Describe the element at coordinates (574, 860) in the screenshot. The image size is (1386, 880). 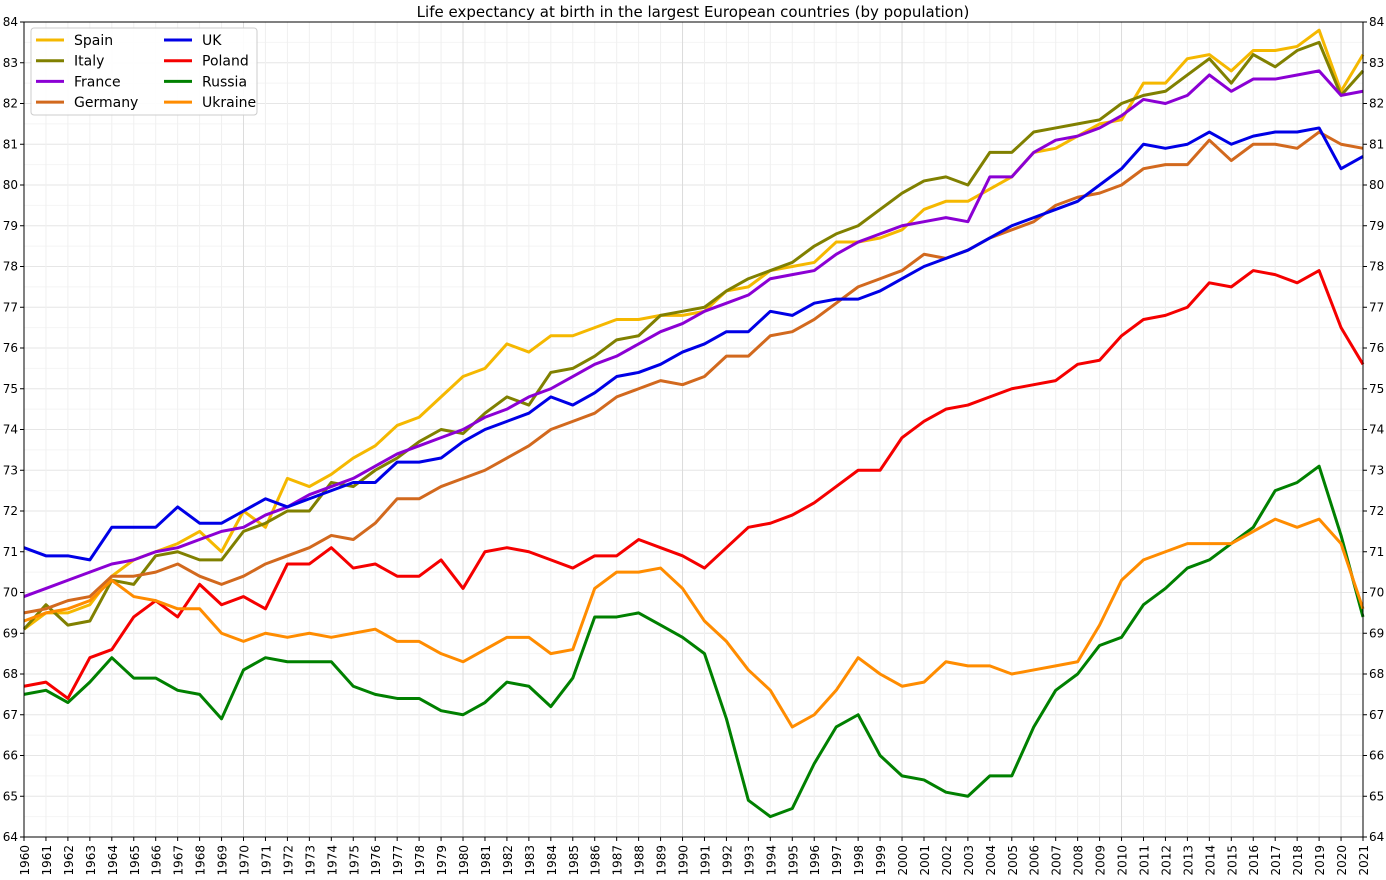
I see `x-tick-label: 1985` at that location.